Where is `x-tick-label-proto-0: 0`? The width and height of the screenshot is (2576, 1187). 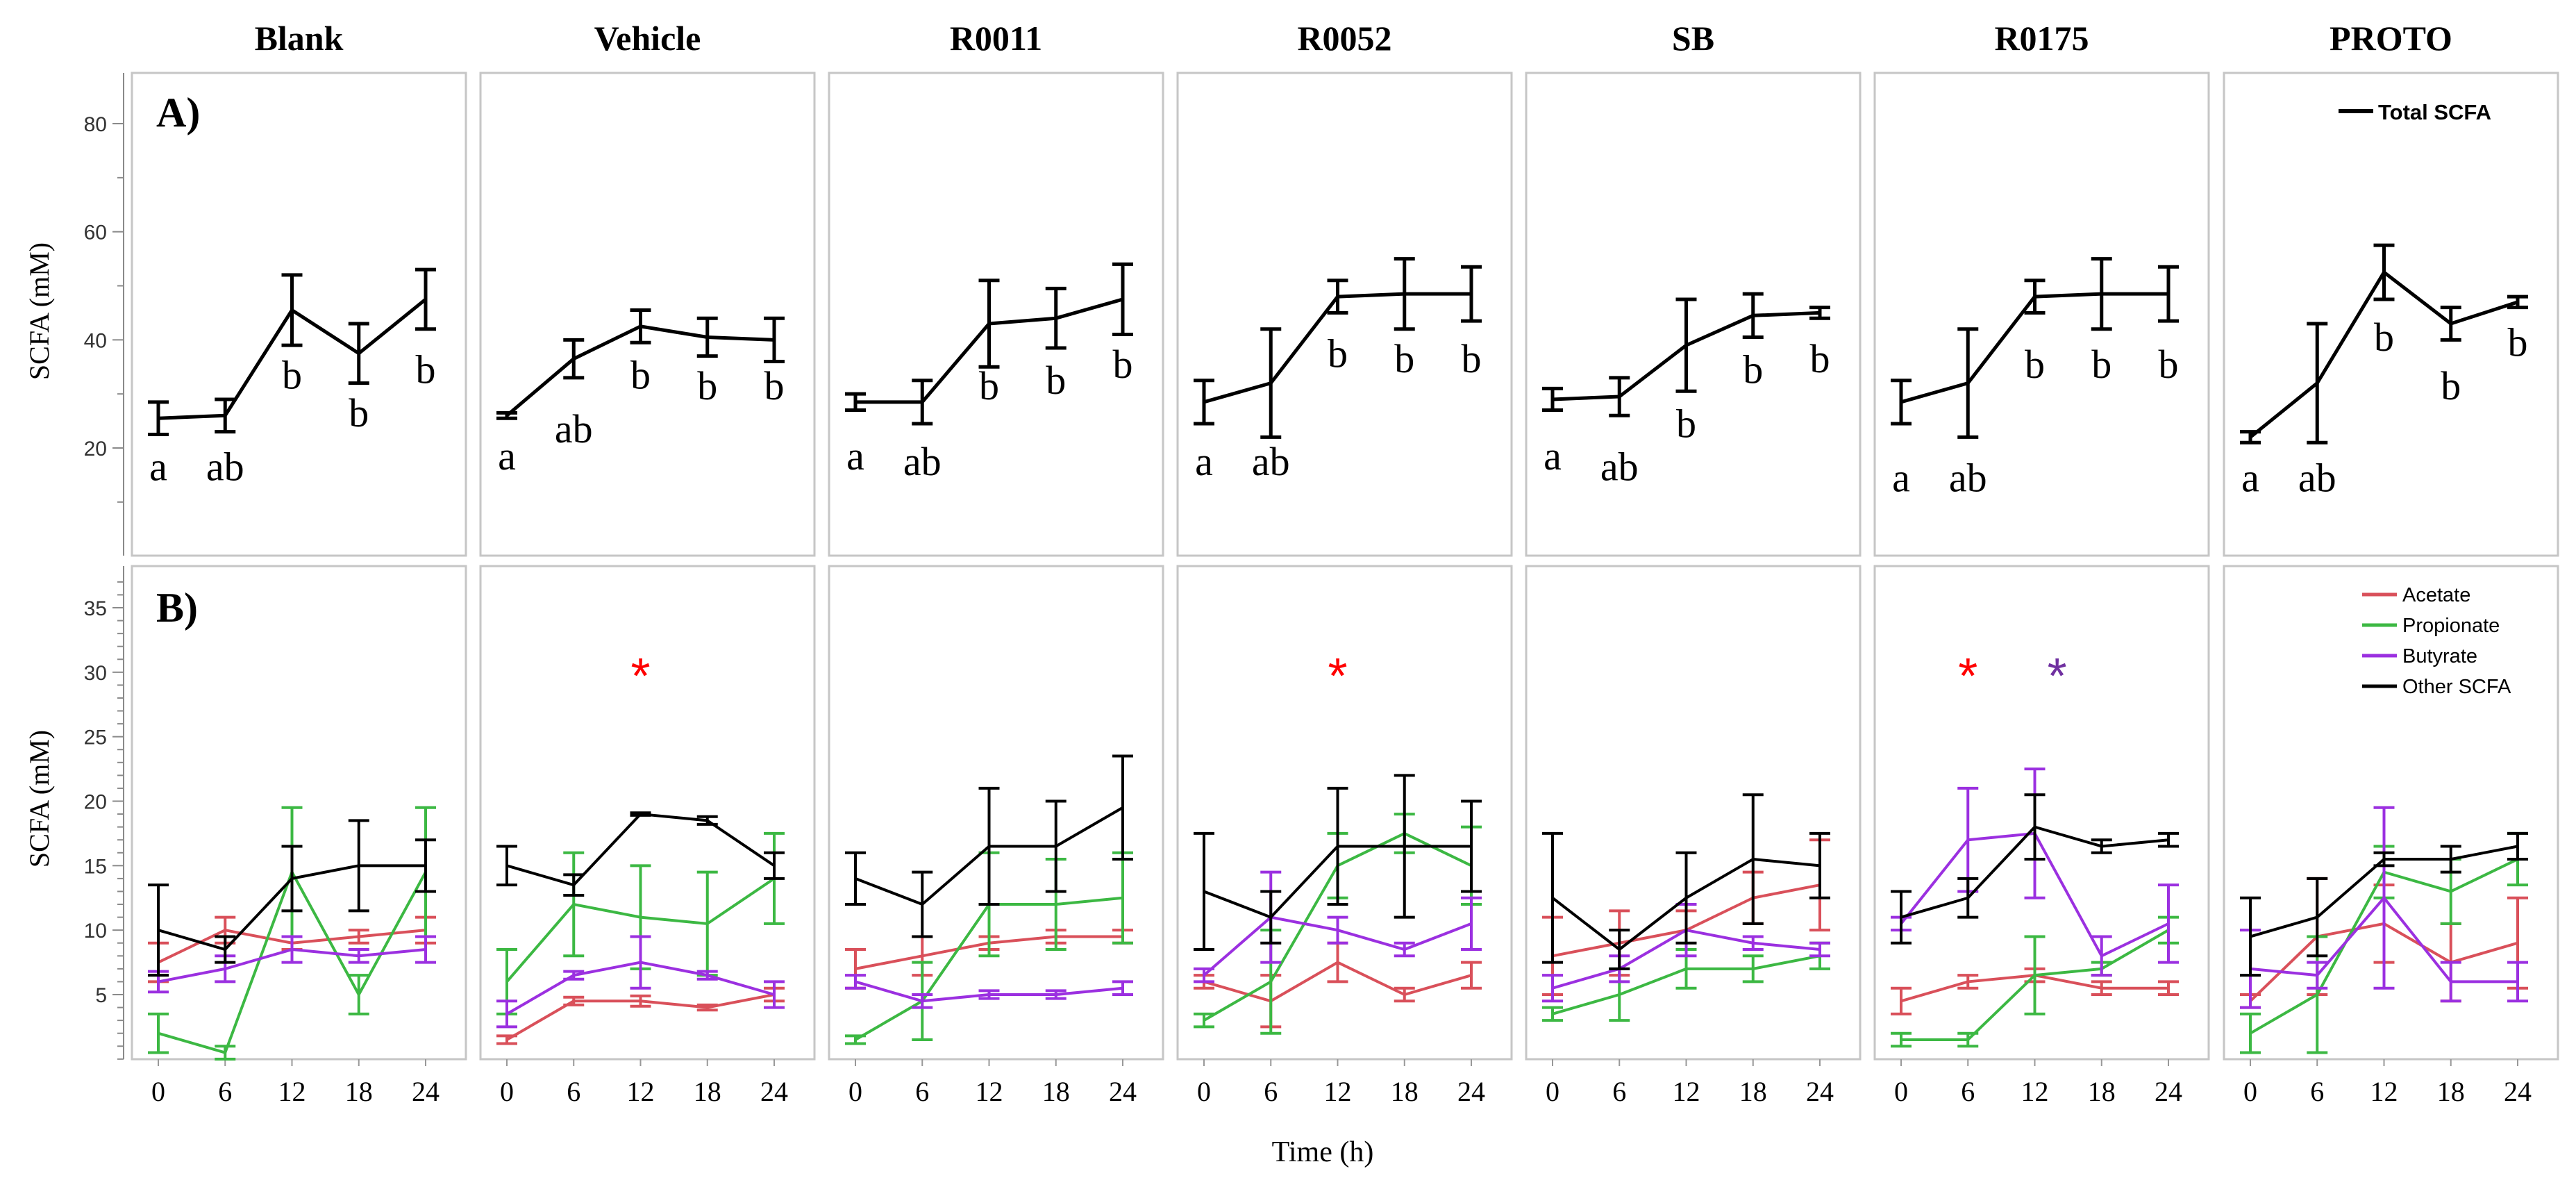
x-tick-label-proto-0: 0 is located at coordinates (2250, 1091).